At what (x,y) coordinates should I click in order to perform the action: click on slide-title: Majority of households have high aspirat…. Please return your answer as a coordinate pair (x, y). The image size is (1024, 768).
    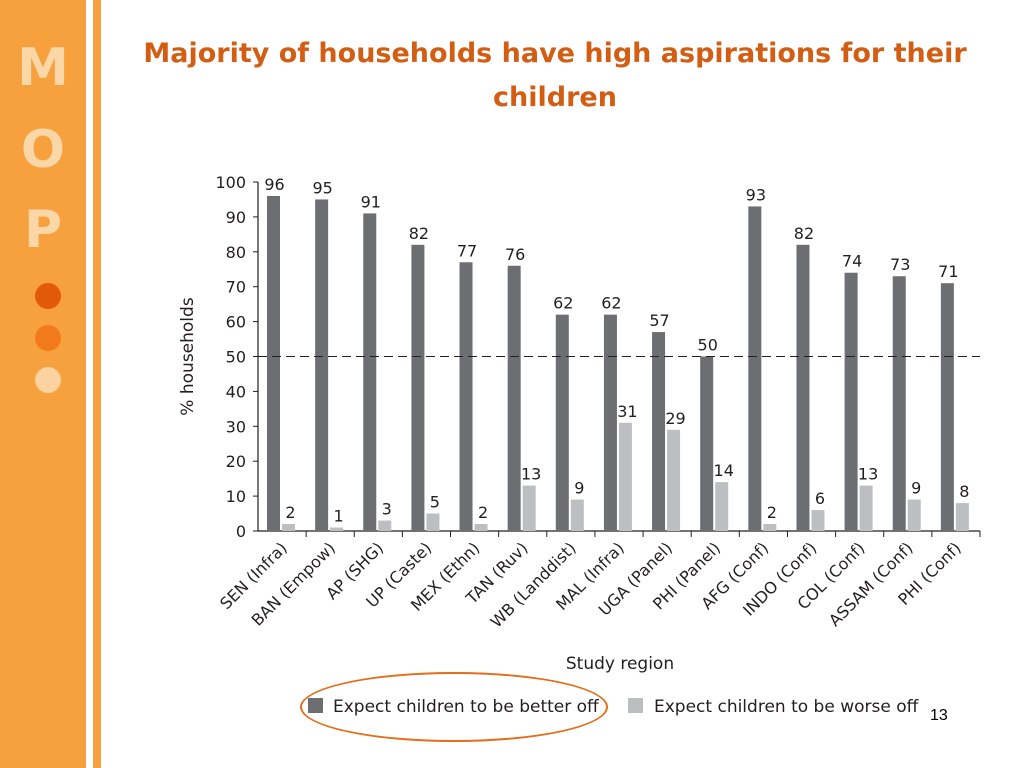
    Looking at the image, I should click on (555, 75).